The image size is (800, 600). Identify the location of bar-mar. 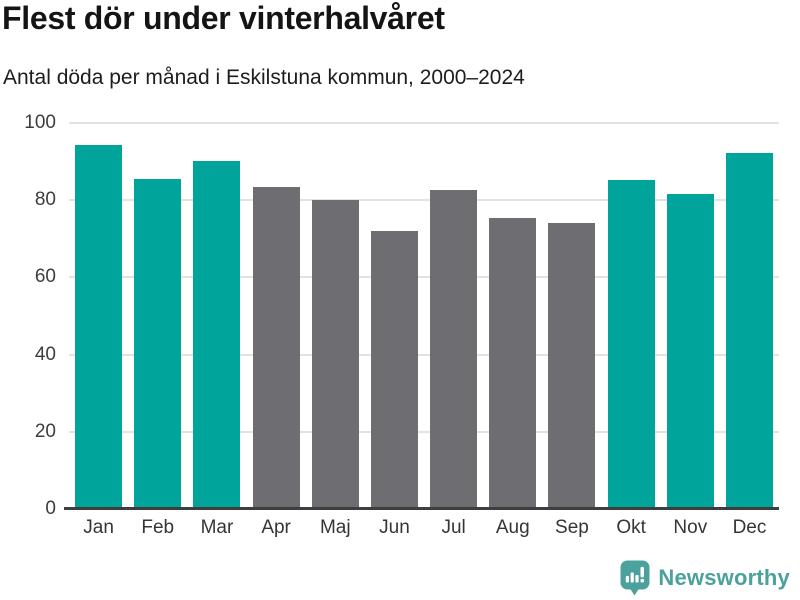
(217, 335).